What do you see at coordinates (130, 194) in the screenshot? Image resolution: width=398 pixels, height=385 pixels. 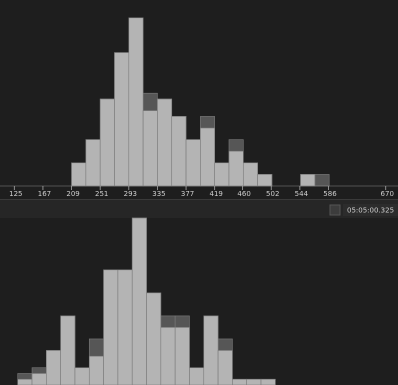 I see `x-tick-label: 293` at bounding box center [130, 194].